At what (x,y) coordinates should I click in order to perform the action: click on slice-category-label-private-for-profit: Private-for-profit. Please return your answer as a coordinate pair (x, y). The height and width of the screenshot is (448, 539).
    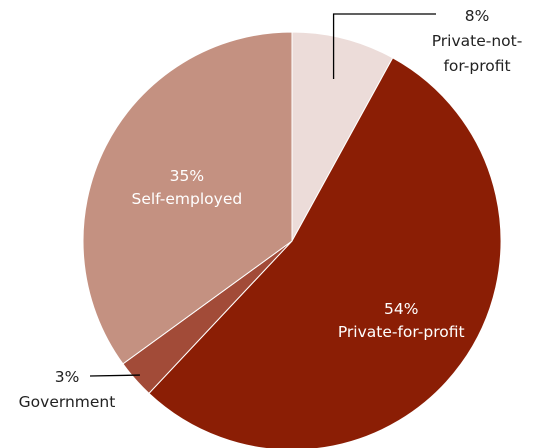
    Looking at the image, I should click on (401, 332).